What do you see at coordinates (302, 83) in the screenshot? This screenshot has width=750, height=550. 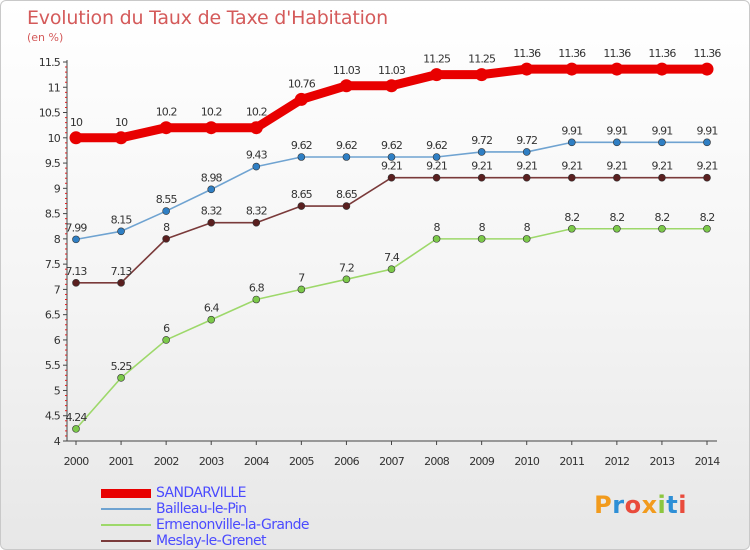 I see `data-label: 10.76` at bounding box center [302, 83].